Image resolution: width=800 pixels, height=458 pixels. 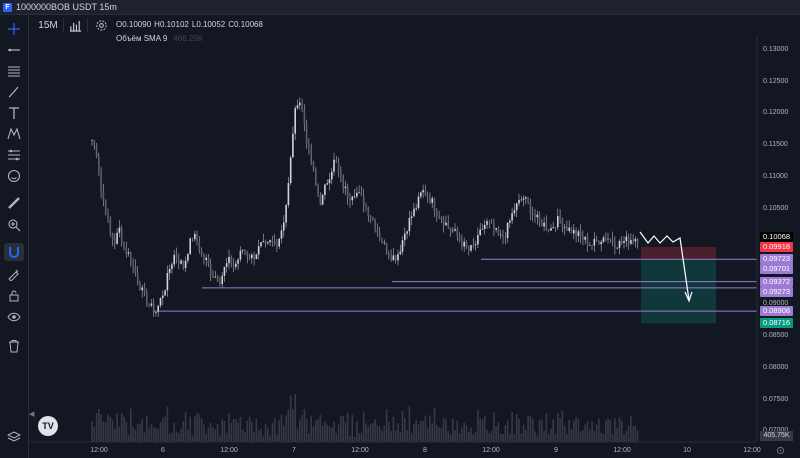 I want to click on lock-icon, so click(x=14, y=296).